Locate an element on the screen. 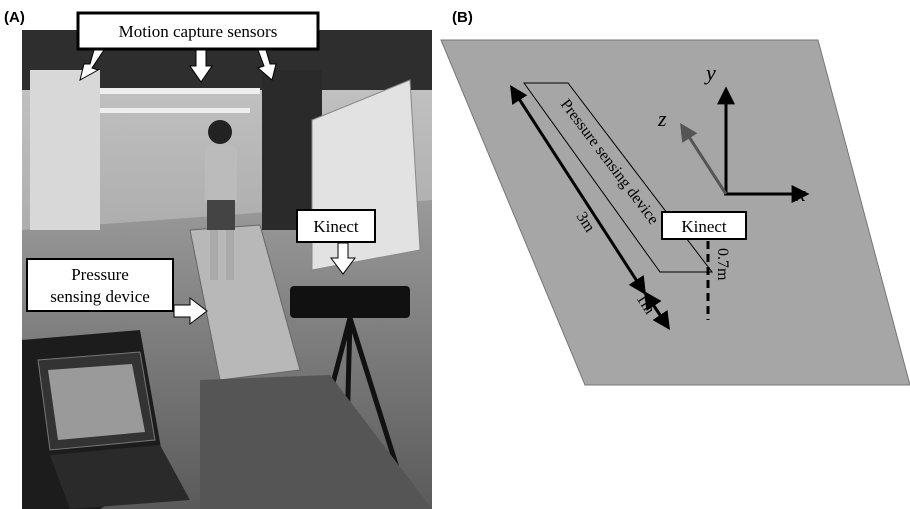  kinect-box is located at coordinates (704, 225).